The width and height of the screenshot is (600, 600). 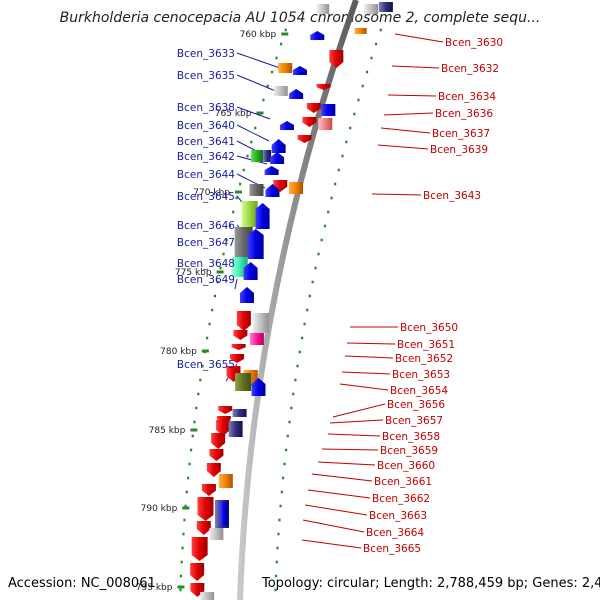 I want to click on gene-label-left: Bcen_3633, so click(x=206, y=54).